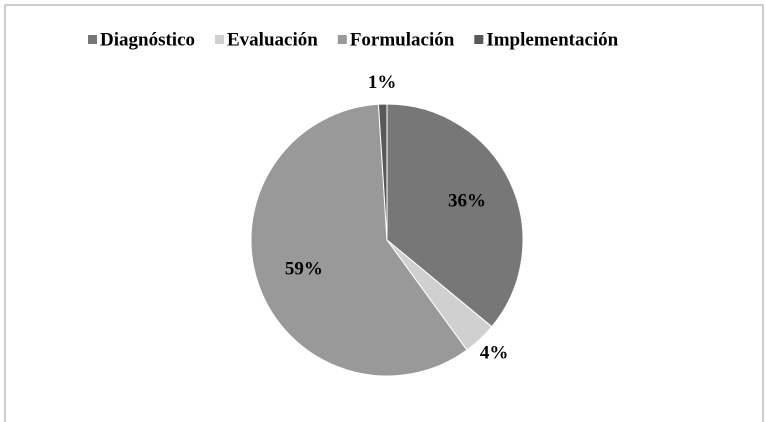 The width and height of the screenshot is (766, 422). What do you see at coordinates (382, 82) in the screenshot?
I see `data-label: 1%` at bounding box center [382, 82].